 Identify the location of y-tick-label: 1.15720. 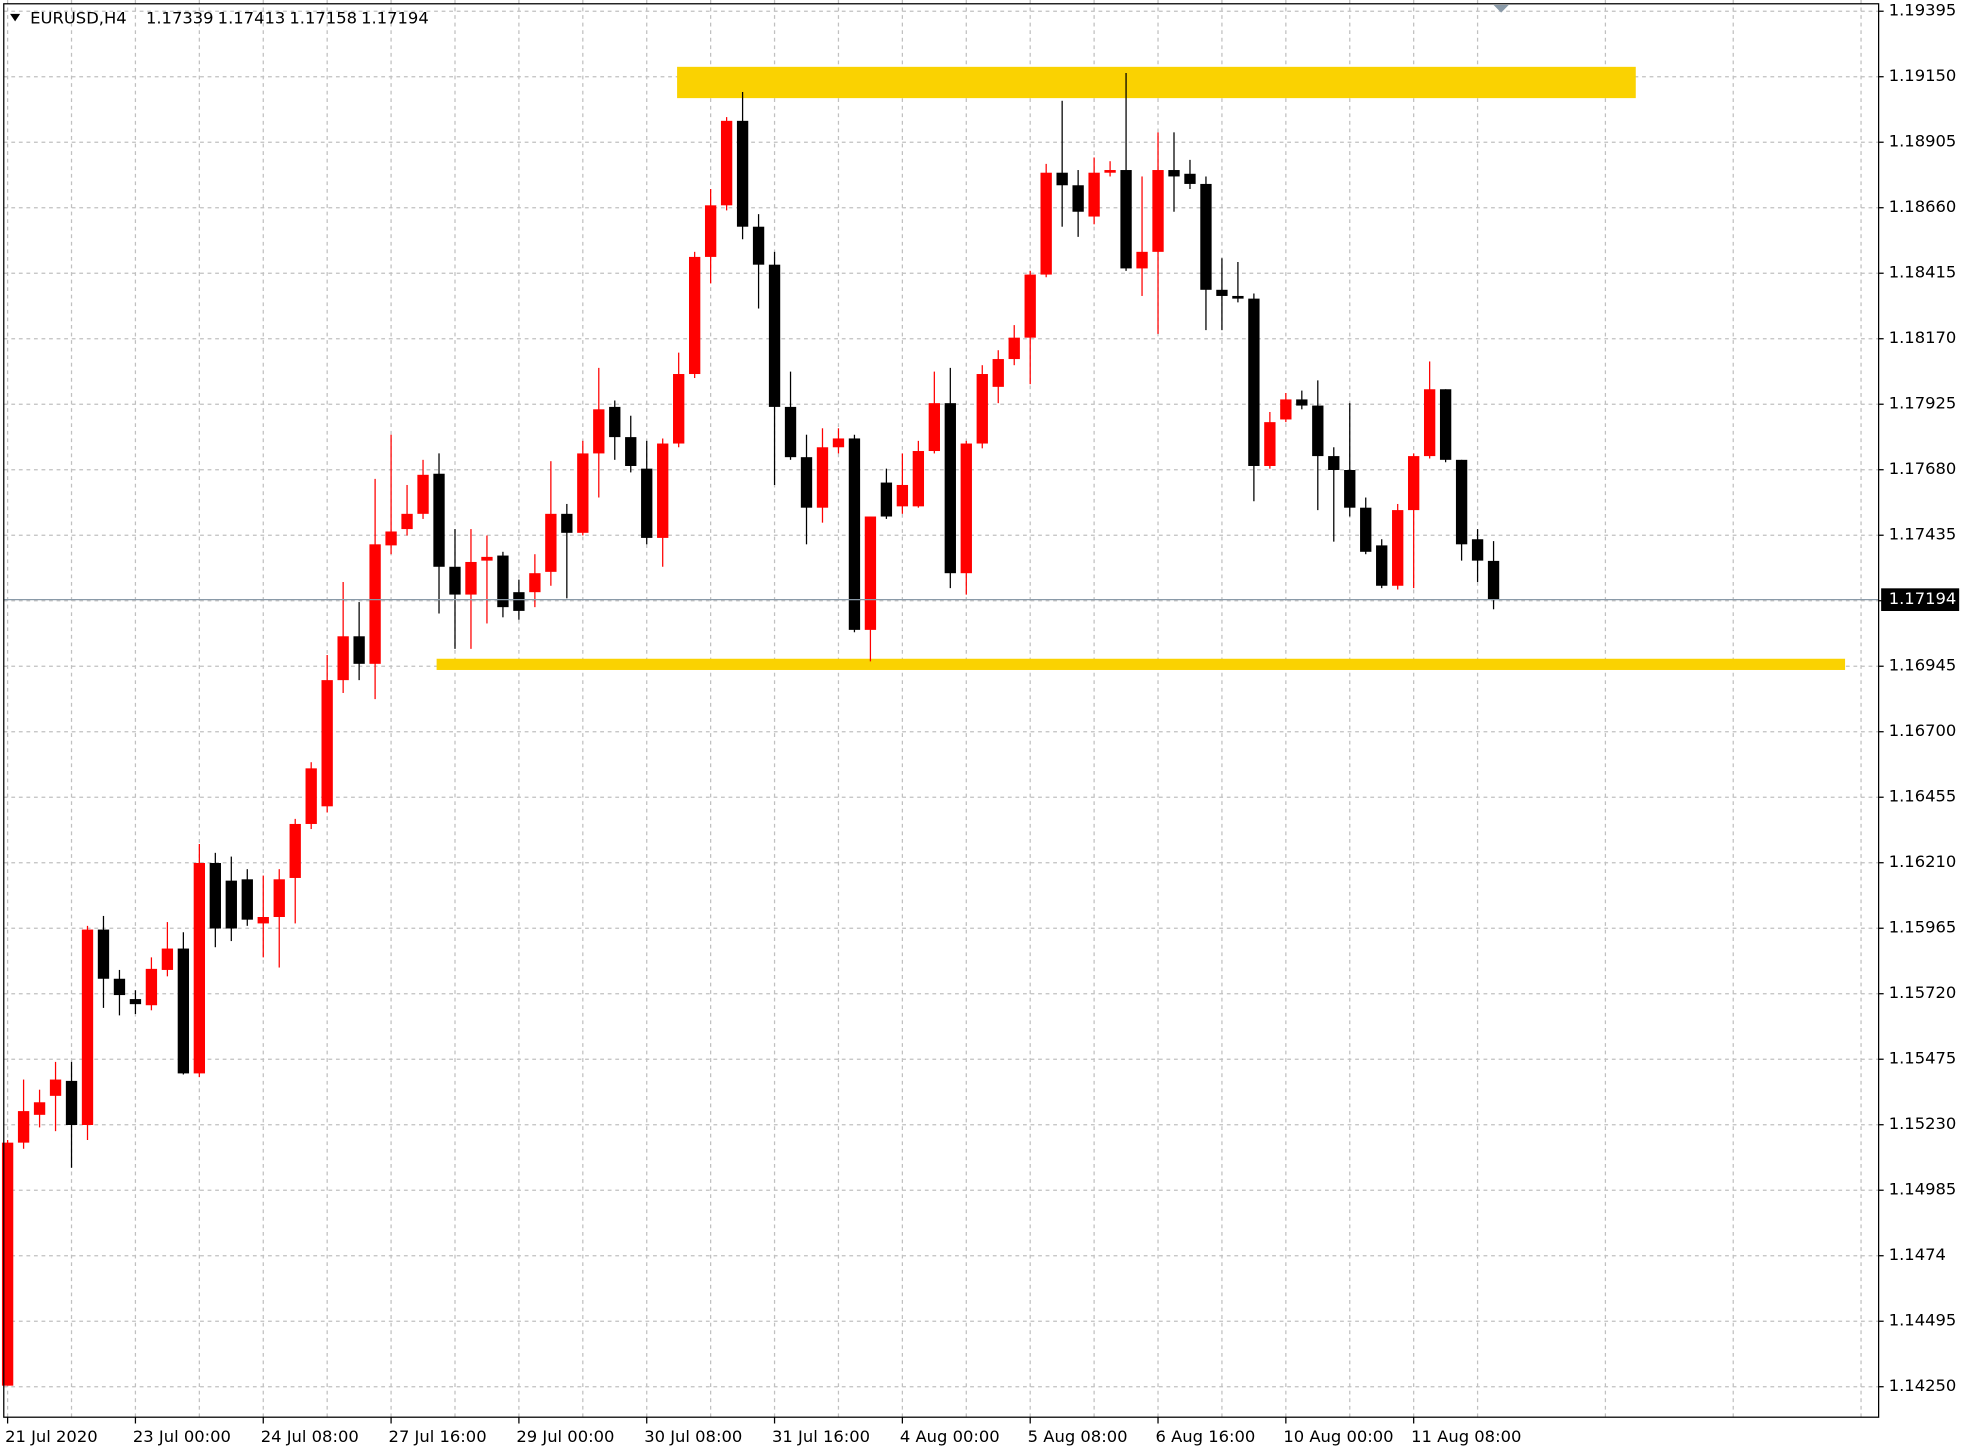
(1923, 992).